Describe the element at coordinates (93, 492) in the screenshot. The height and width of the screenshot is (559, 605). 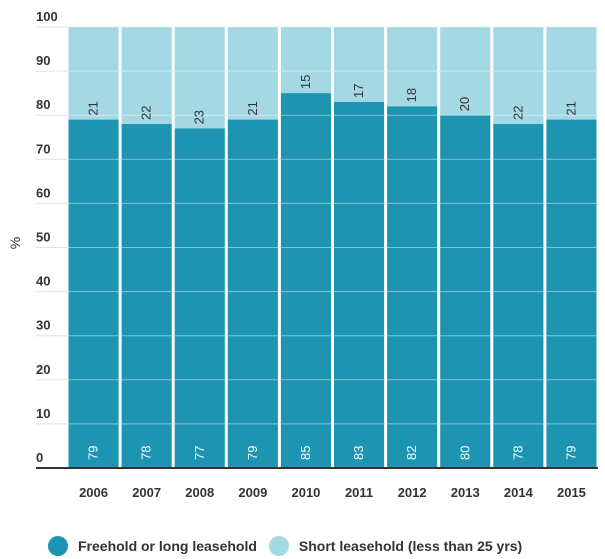
I see `x-tick-label-2006: 2006` at that location.